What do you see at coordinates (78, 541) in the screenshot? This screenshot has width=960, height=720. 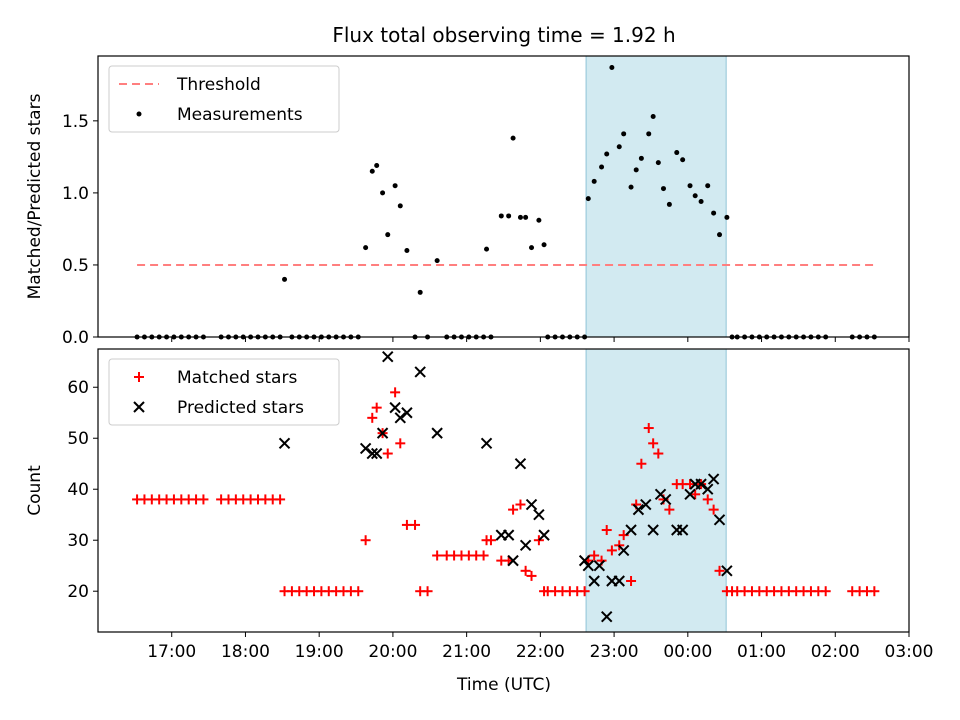 I see `y-tick-label: 30` at bounding box center [78, 541].